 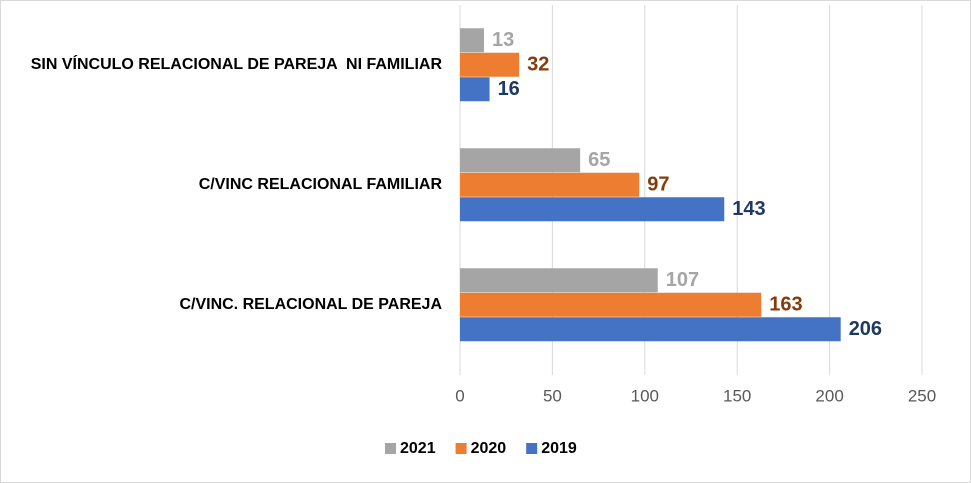 I want to click on x-tick-label: 250, so click(x=922, y=395).